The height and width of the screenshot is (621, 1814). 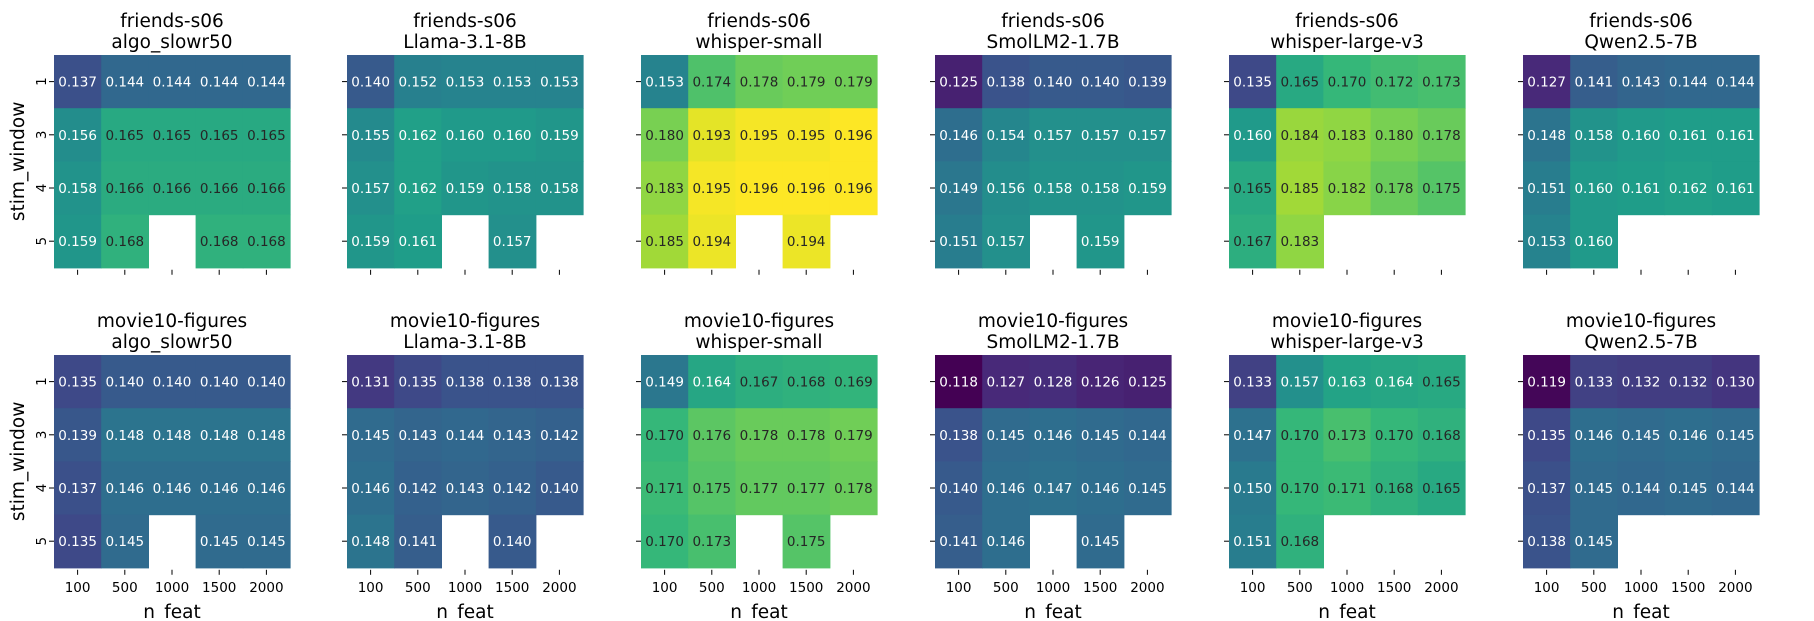 What do you see at coordinates (853, 383) in the screenshot?
I see `cell-value-label: 0.169` at bounding box center [853, 383].